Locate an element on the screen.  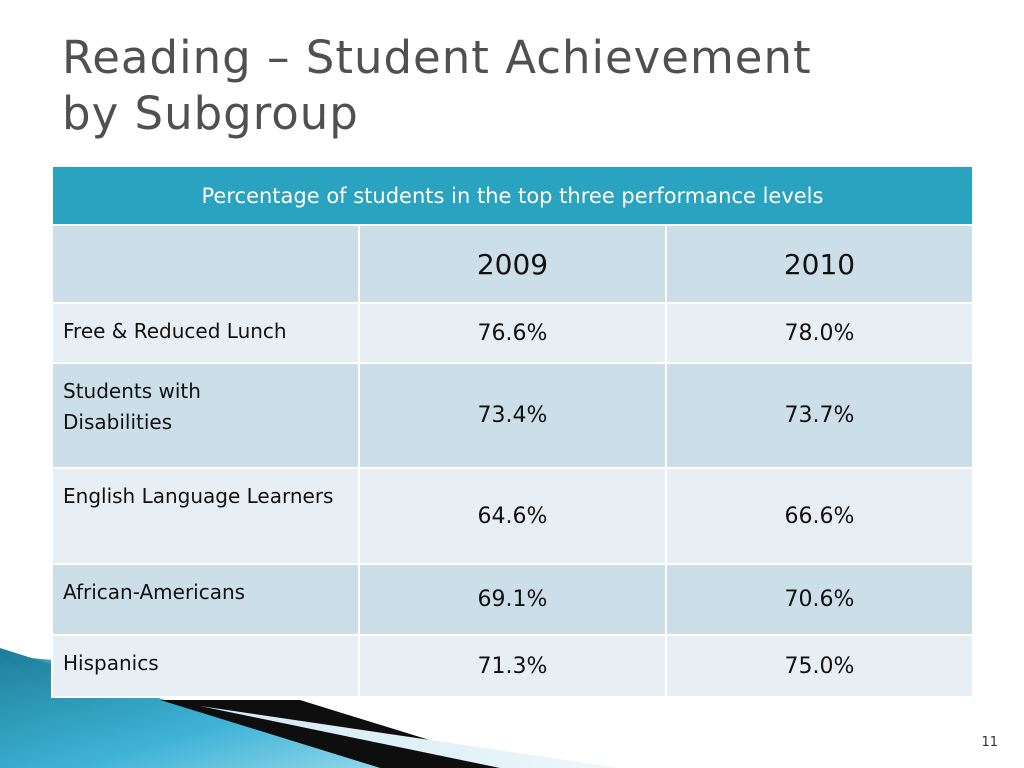
value-2009: 73.4% is located at coordinates (512, 415).